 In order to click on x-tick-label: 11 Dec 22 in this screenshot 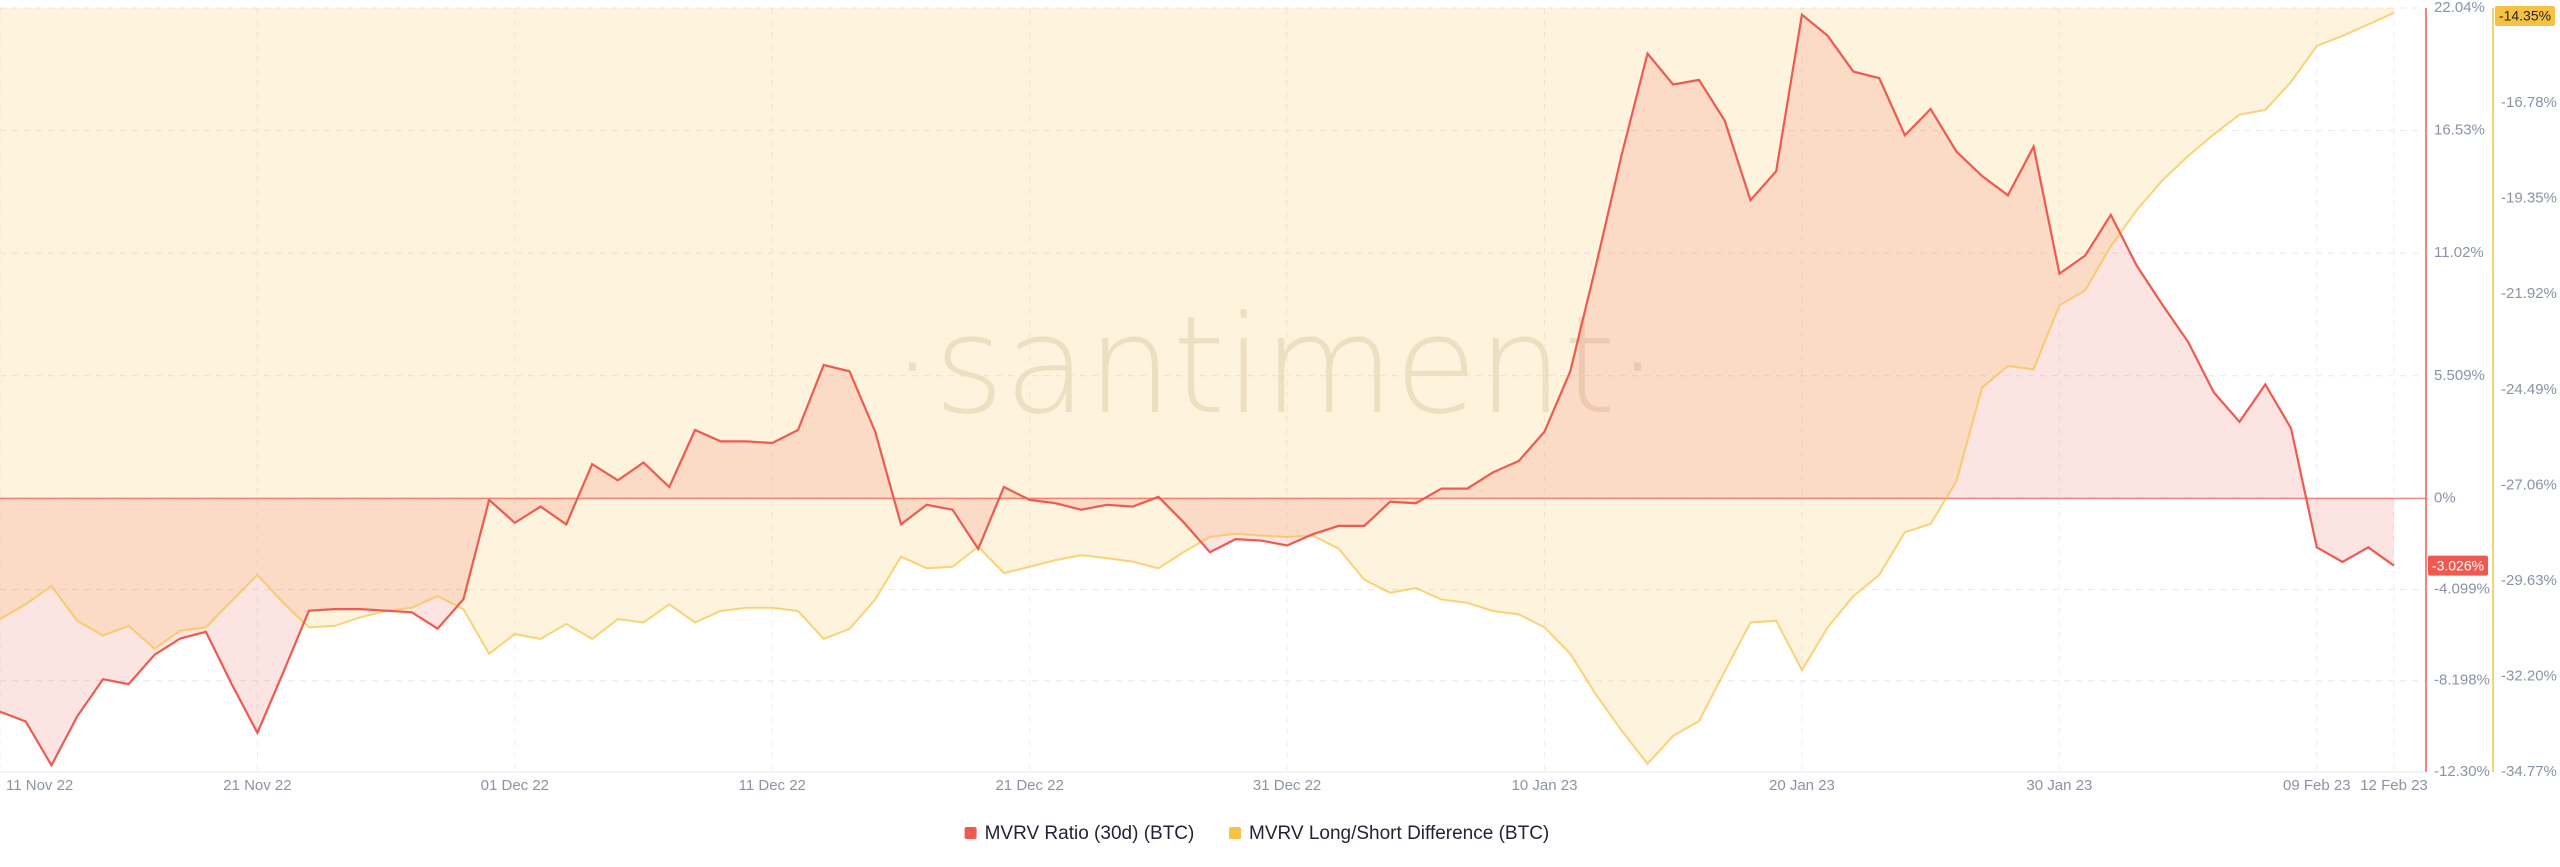, I will do `click(772, 785)`.